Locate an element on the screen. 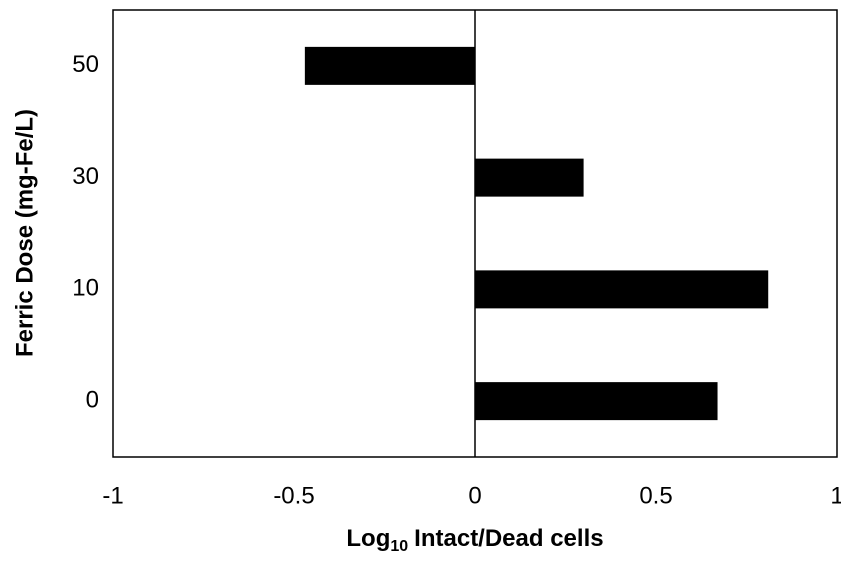 Image resolution: width=841 pixels, height=561 pixels. x-tick-label: -1 is located at coordinates (112, 495).